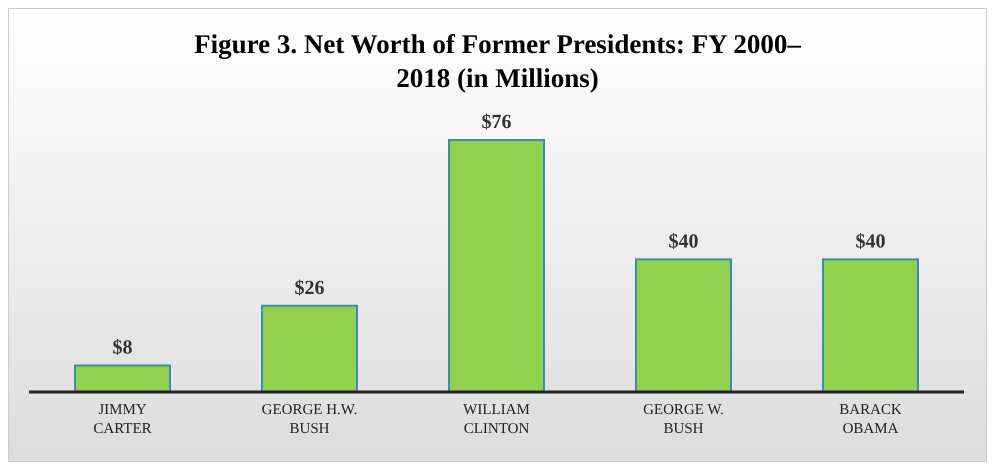 The height and width of the screenshot is (468, 993). What do you see at coordinates (496, 419) in the screenshot?
I see `x-tick-label: WILLIAM CLINTON` at bounding box center [496, 419].